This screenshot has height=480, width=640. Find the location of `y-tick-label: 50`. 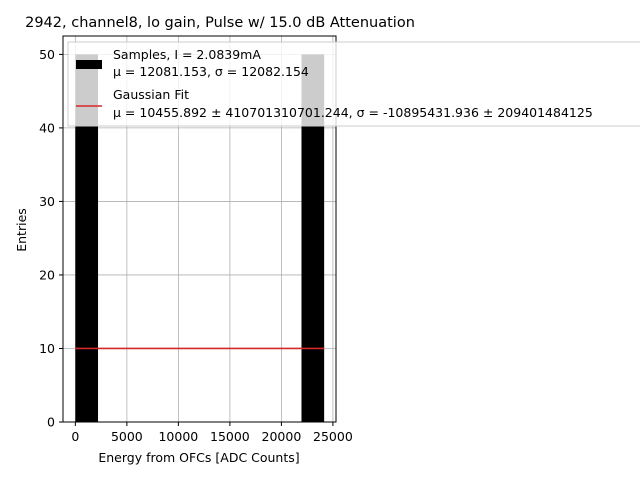

y-tick-label: 50 is located at coordinates (47, 54).